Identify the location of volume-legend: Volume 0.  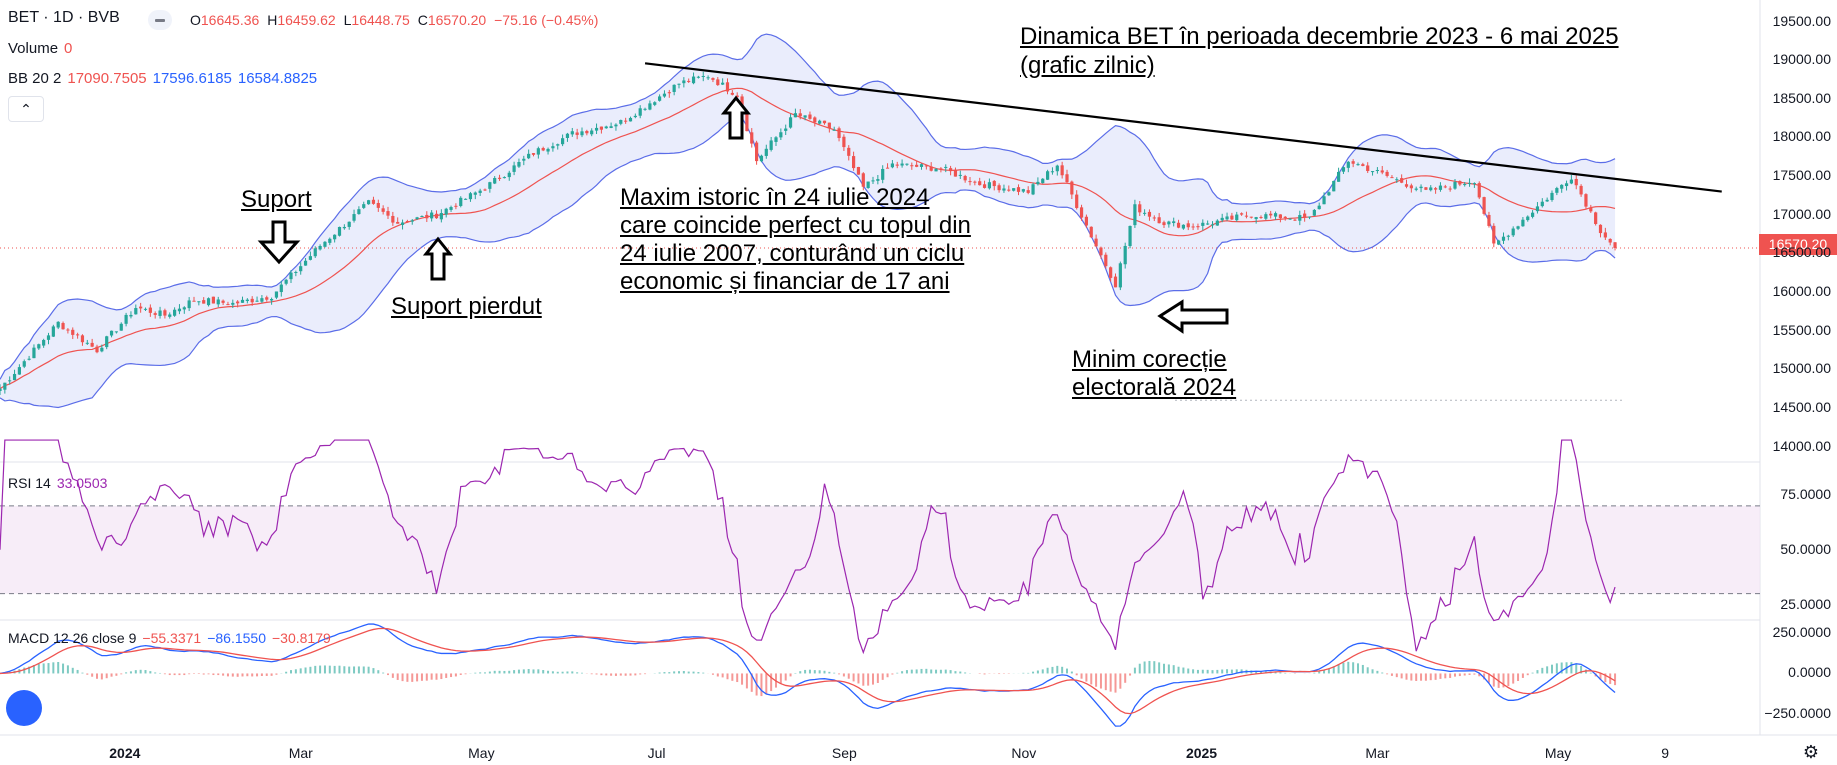
(43, 48).